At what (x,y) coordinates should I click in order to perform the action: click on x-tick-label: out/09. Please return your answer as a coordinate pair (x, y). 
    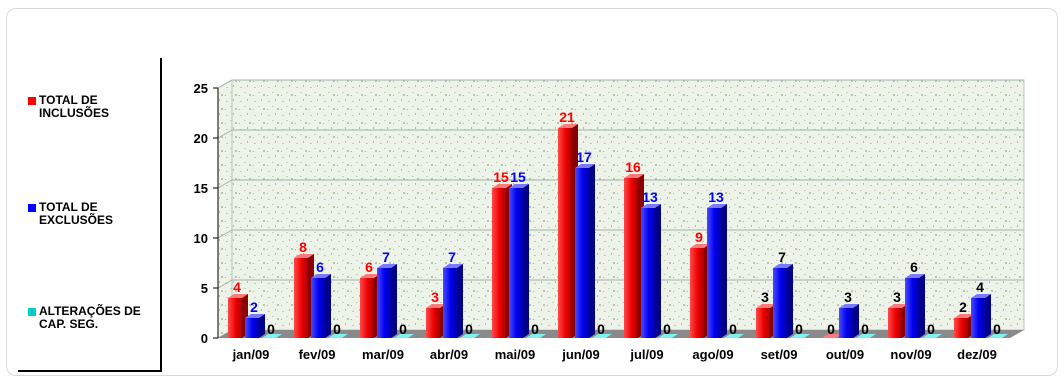
    Looking at the image, I should click on (845, 354).